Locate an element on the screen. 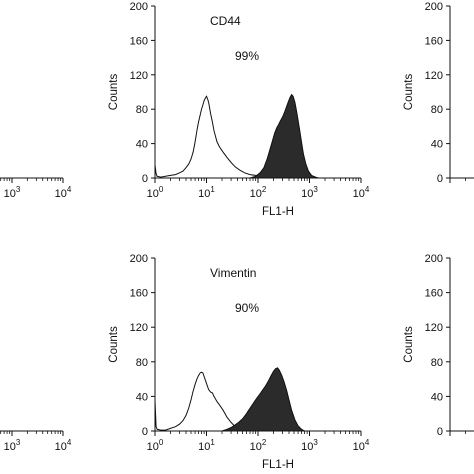  marker-label: Vimentin is located at coordinates (233, 273).